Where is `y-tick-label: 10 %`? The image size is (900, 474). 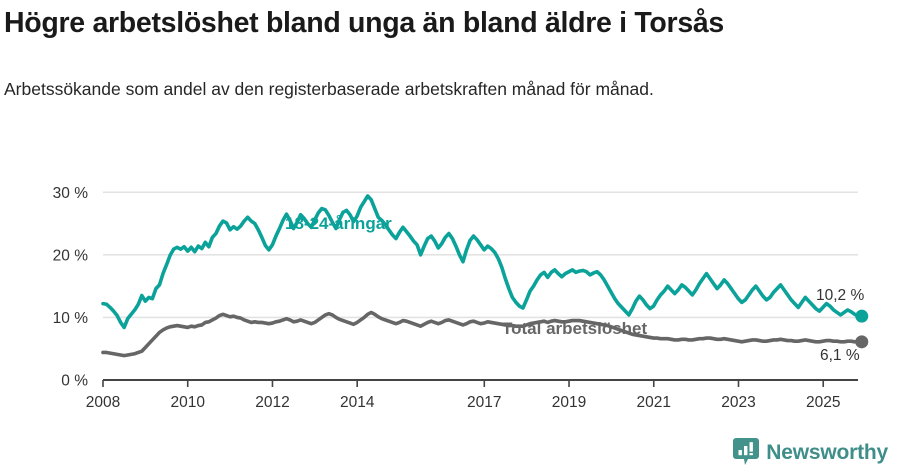
y-tick-label: 10 % is located at coordinates (71, 318).